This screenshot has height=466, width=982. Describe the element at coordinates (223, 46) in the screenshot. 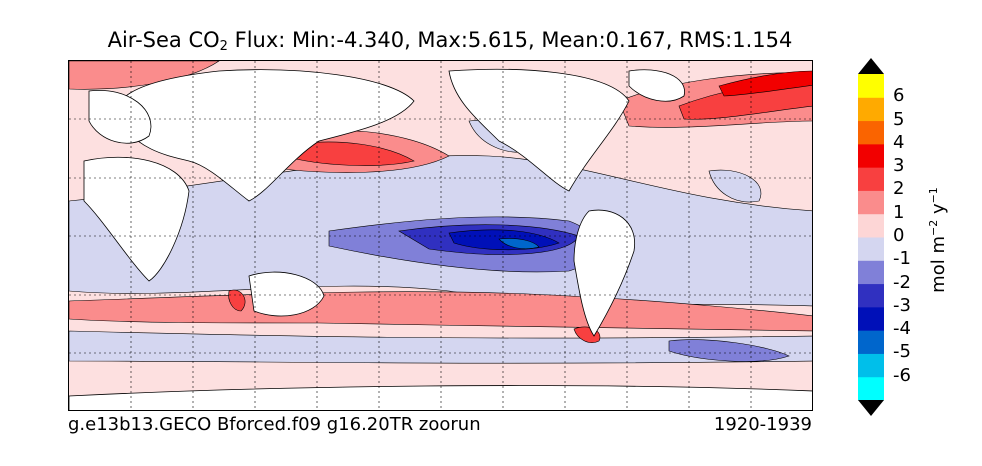

I see `title-subscript: 2` at that location.